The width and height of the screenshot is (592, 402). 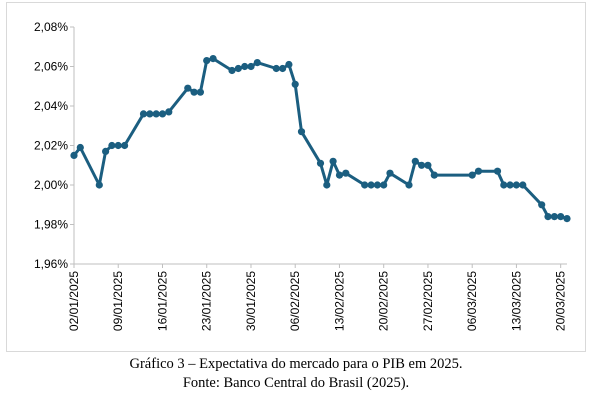 I want to click on x-tick-label: 02/01/2025, so click(x=74, y=301).